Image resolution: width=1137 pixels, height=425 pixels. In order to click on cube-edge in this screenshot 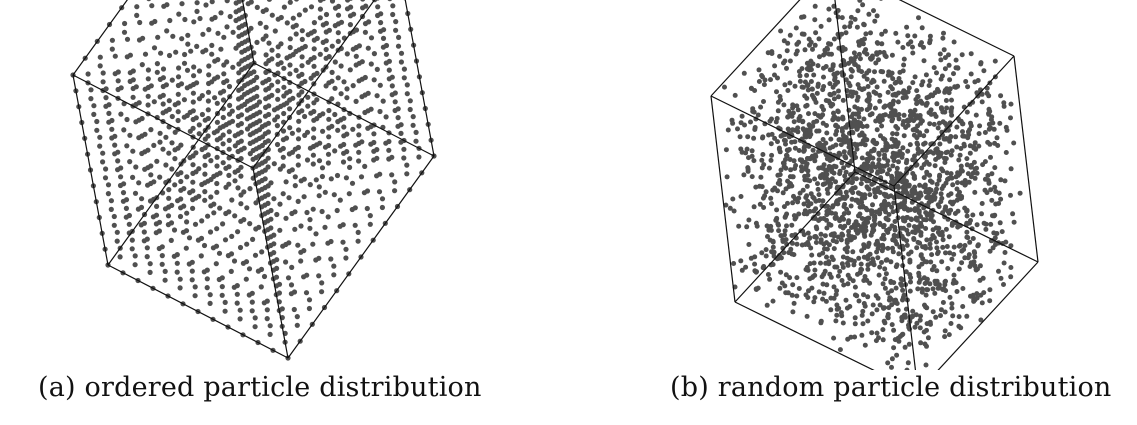, I will do `click(270, 263)`.